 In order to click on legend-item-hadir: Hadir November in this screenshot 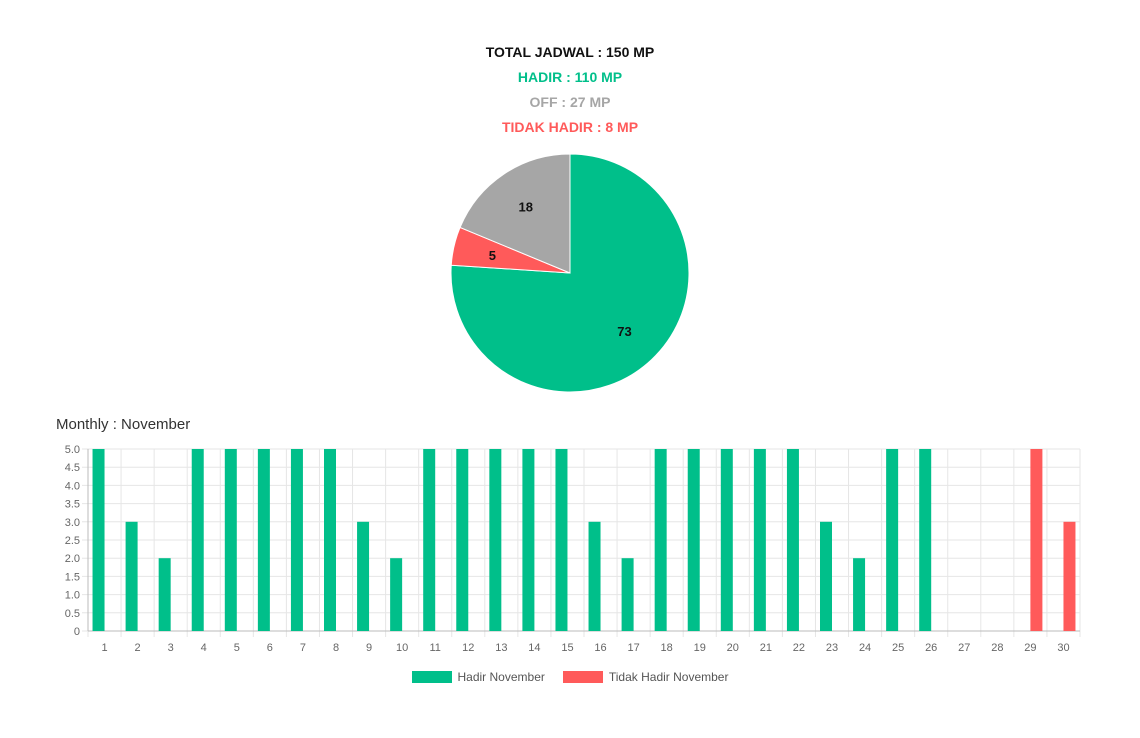, I will do `click(478, 677)`.